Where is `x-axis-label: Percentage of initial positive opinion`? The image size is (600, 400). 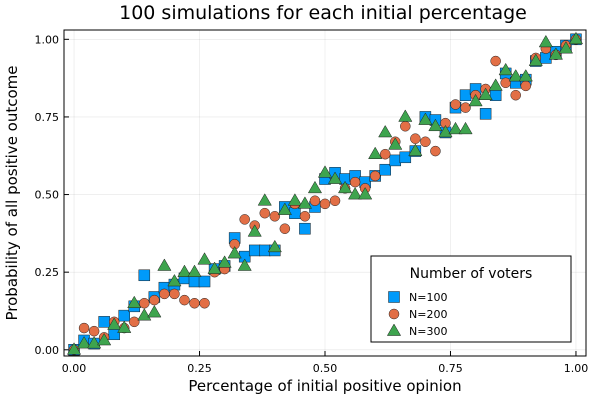
x-axis-label: Percentage of initial positive opinion is located at coordinates (324, 386).